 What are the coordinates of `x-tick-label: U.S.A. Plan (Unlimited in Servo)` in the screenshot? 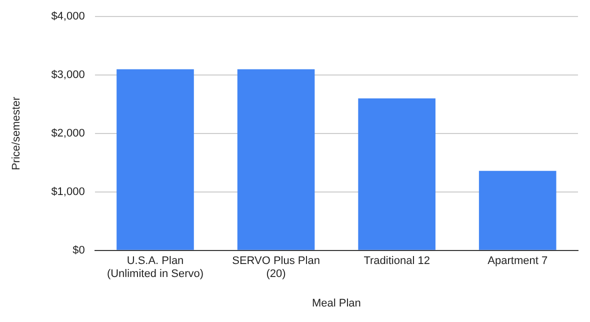 It's located at (155, 267).